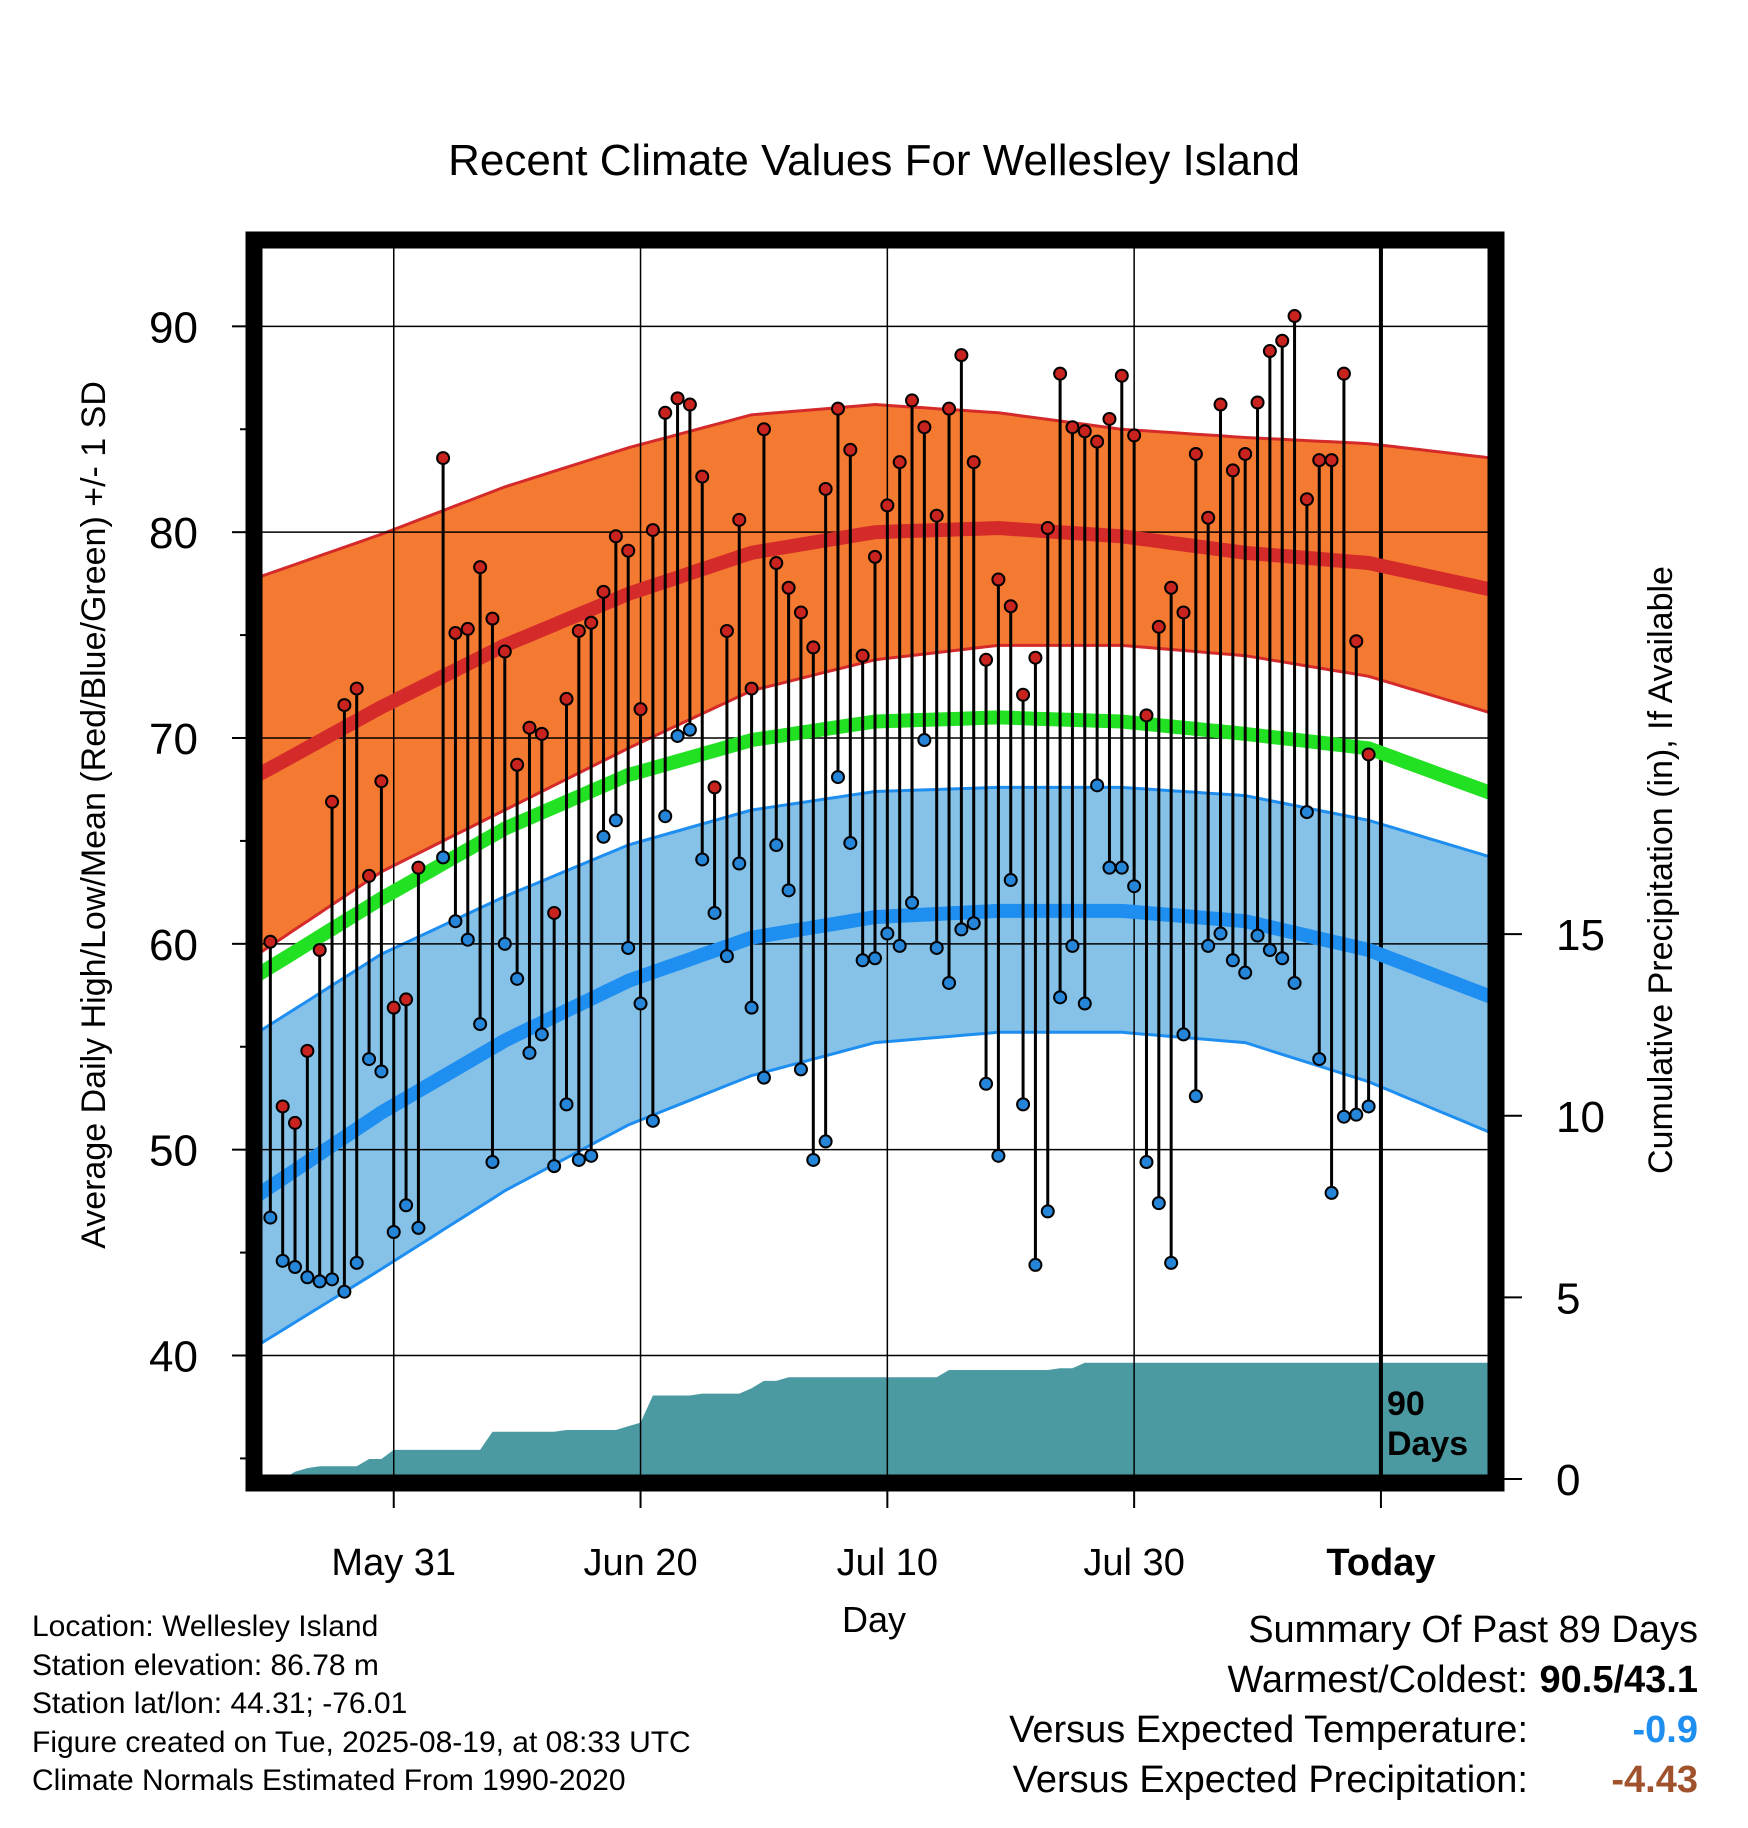 This screenshot has height=1828, width=1748. I want to click on x-tick-label: May 31, so click(393, 1563).